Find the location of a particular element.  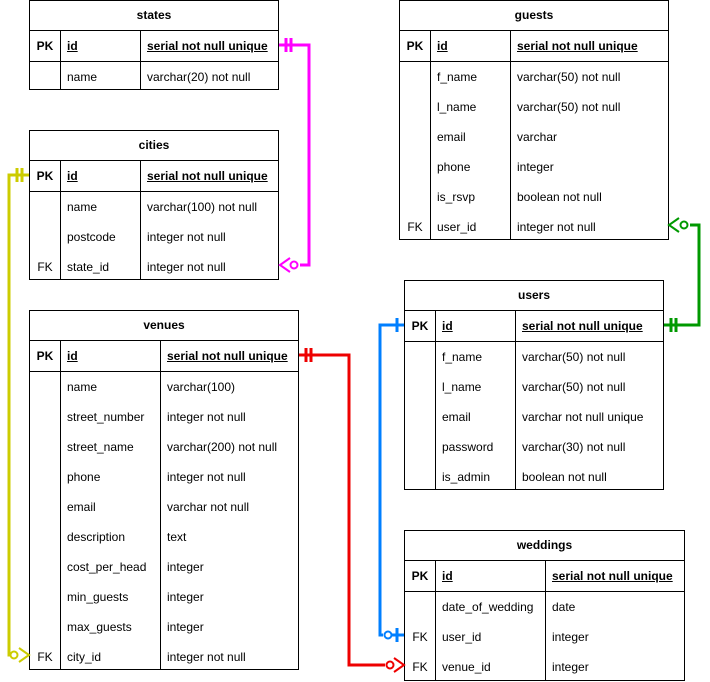

relation-venues-cities is located at coordinates (19, 415).